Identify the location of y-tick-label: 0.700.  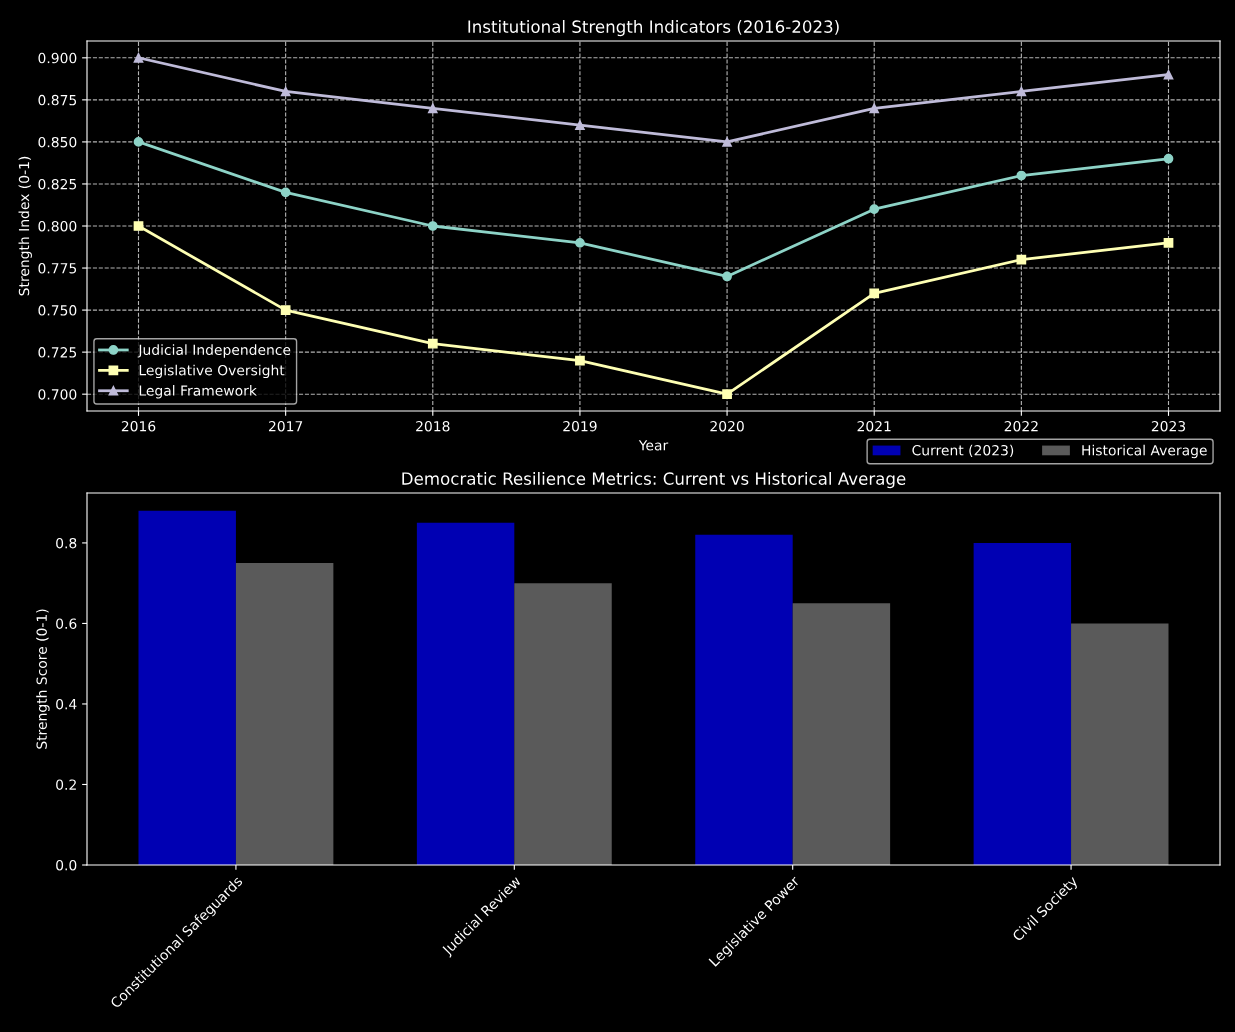
(57, 394).